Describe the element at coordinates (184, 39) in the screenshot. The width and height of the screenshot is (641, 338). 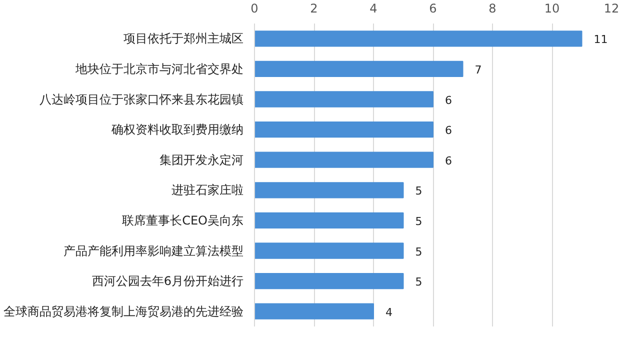
I see `y-tick-label: 项目依托于郑州主城区` at that location.